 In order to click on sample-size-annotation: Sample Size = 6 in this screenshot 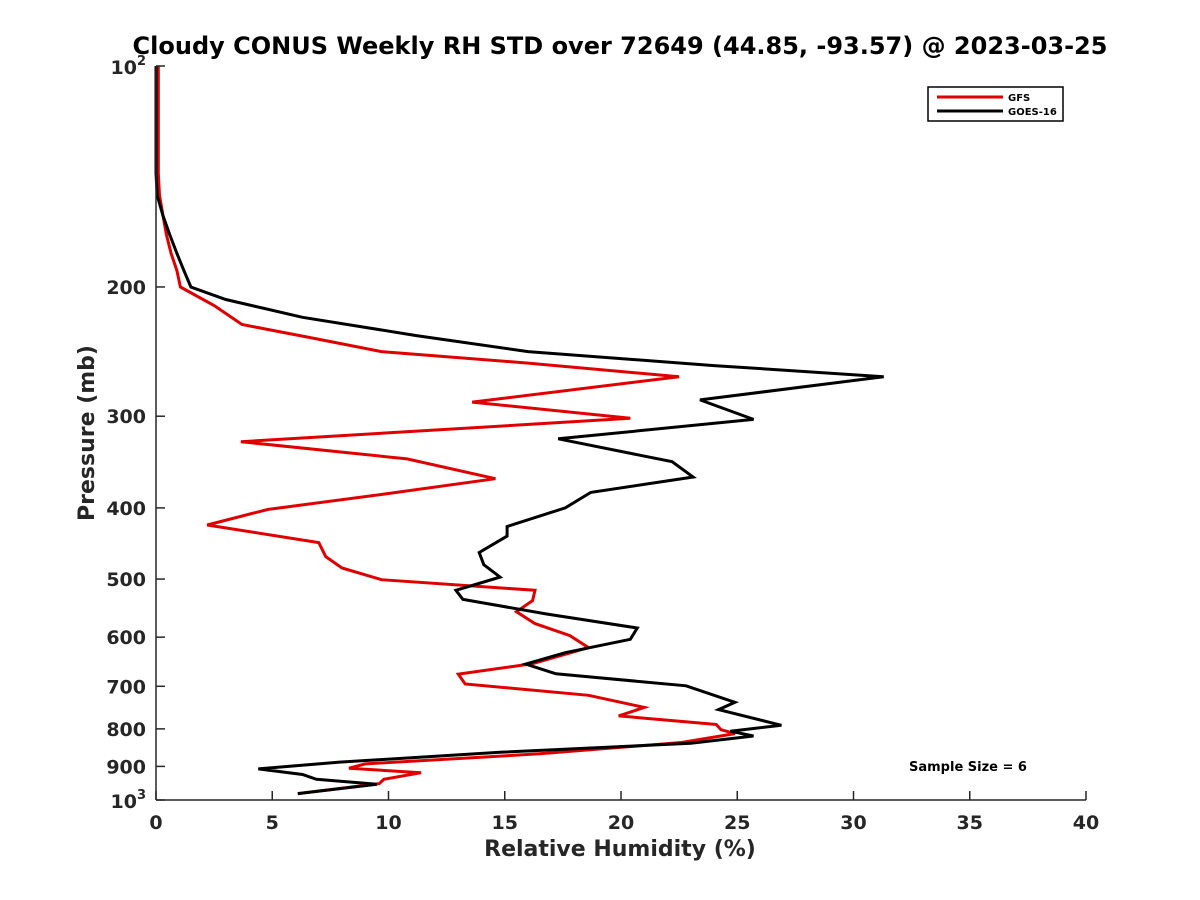, I will do `click(968, 767)`.